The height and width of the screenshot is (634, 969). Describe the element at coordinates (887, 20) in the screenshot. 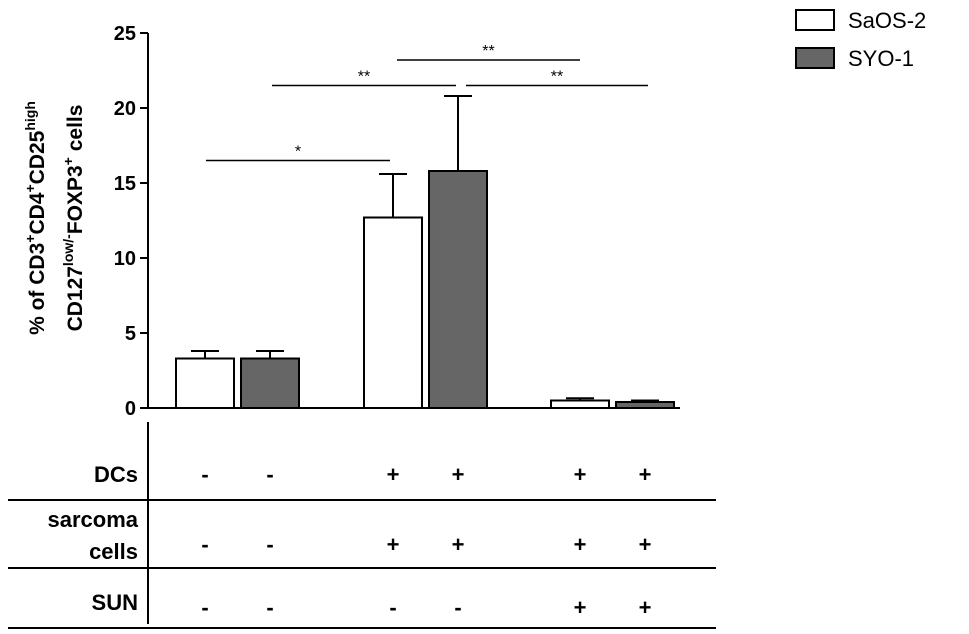

I see `legend-label: SaOS-2` at that location.